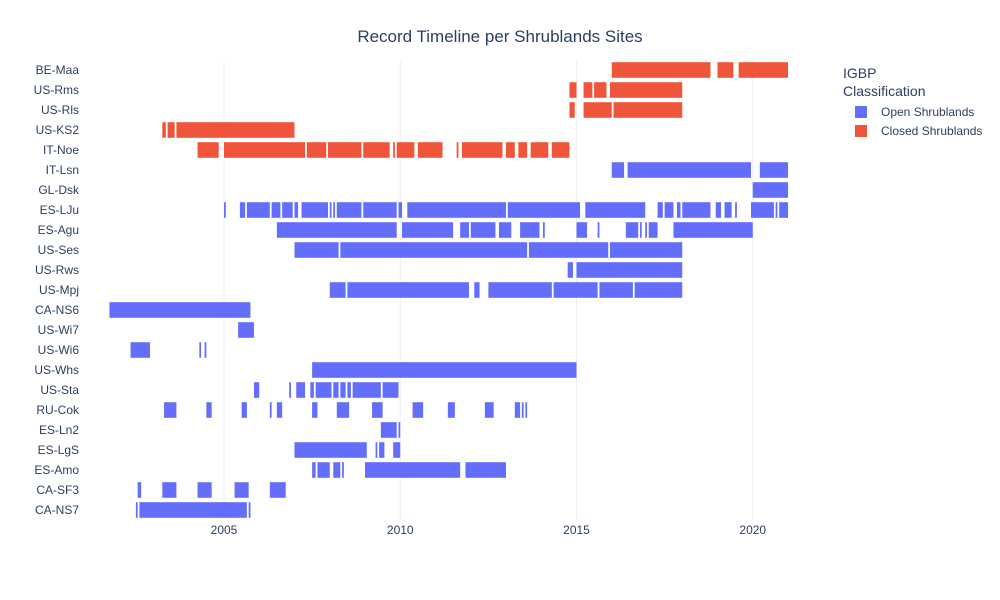 The width and height of the screenshot is (1000, 600). I want to click on legend-label-closed: Closed Shrublands, so click(931, 131).